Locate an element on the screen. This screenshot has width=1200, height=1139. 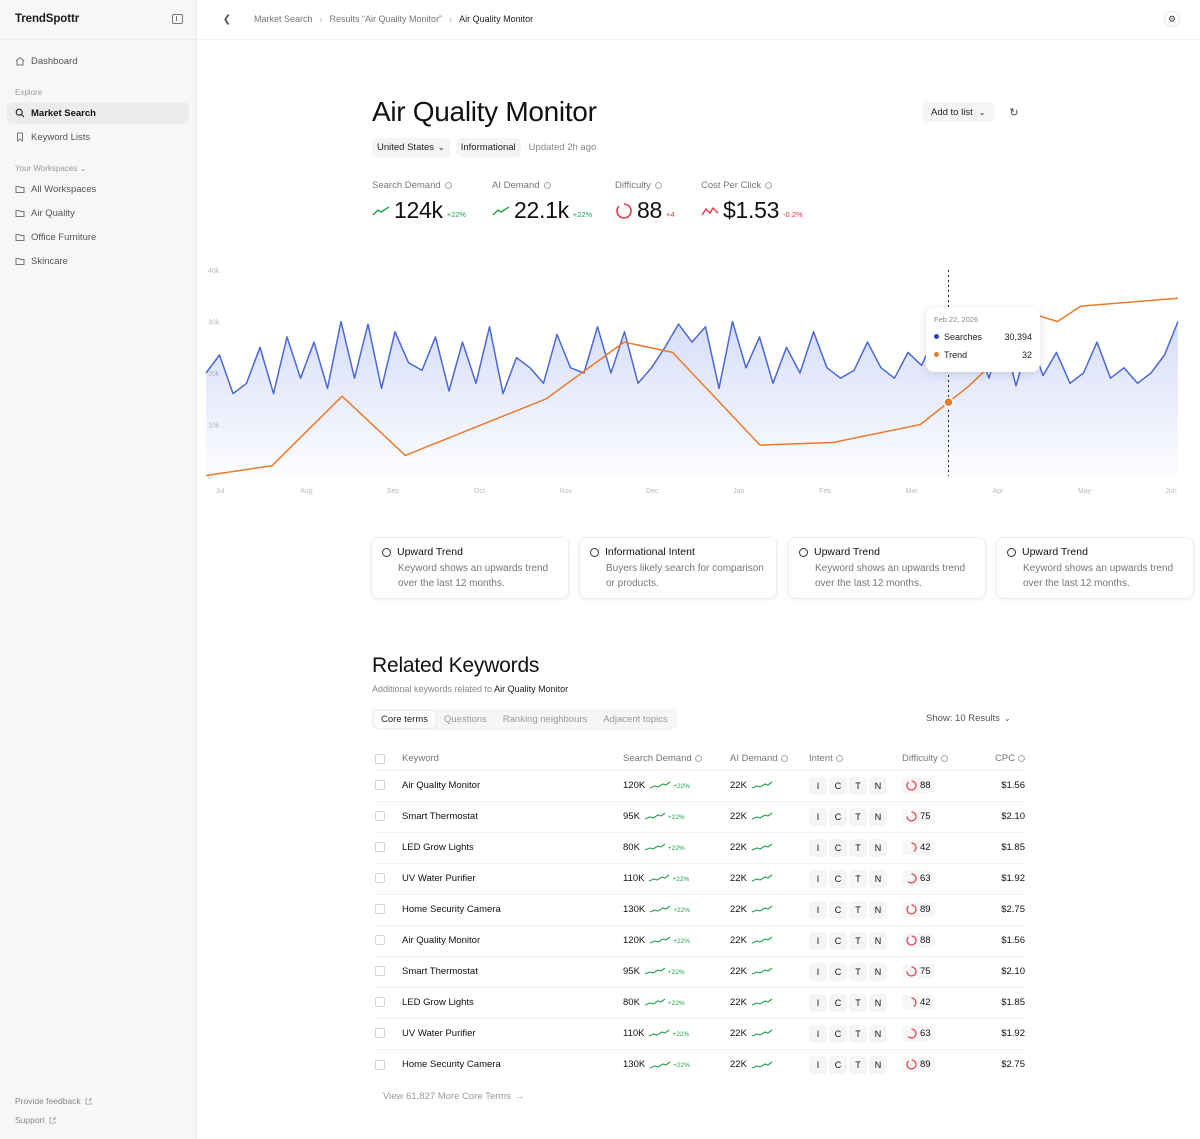
sidebar-item-air-quality: Air Quality is located at coordinates (98, 213).